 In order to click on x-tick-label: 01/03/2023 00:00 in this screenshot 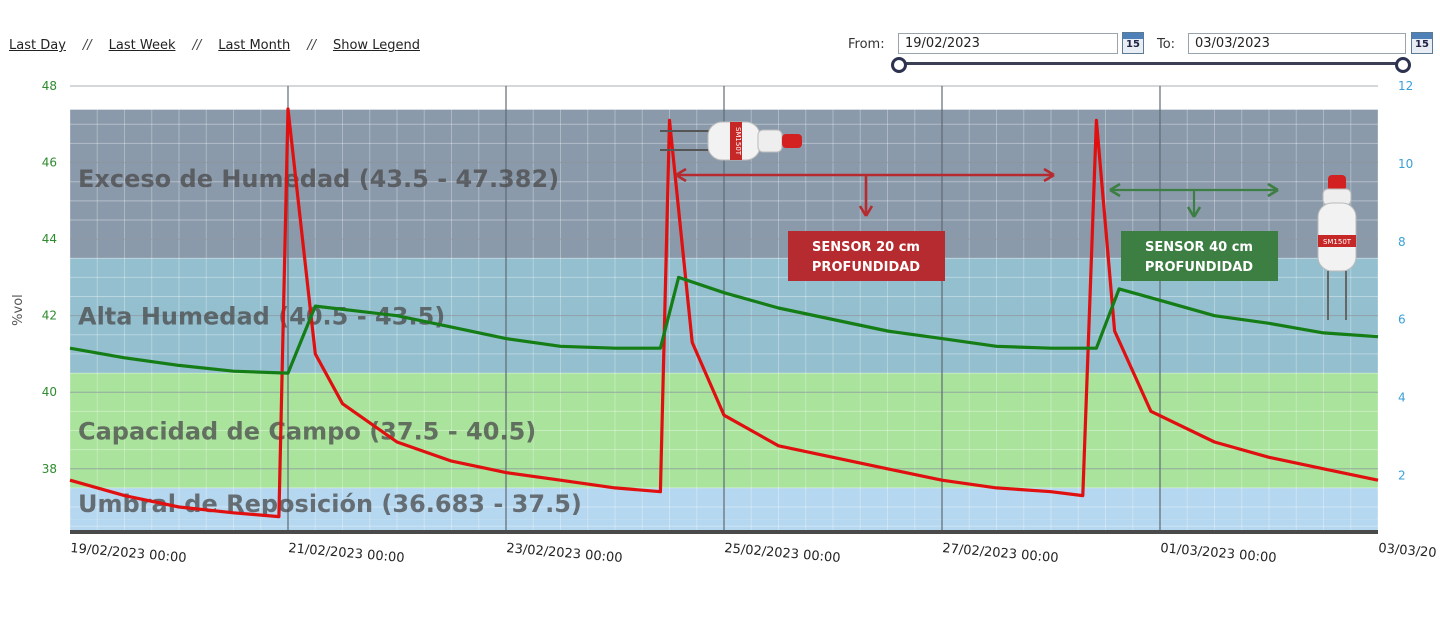, I will do `click(1218, 553)`.